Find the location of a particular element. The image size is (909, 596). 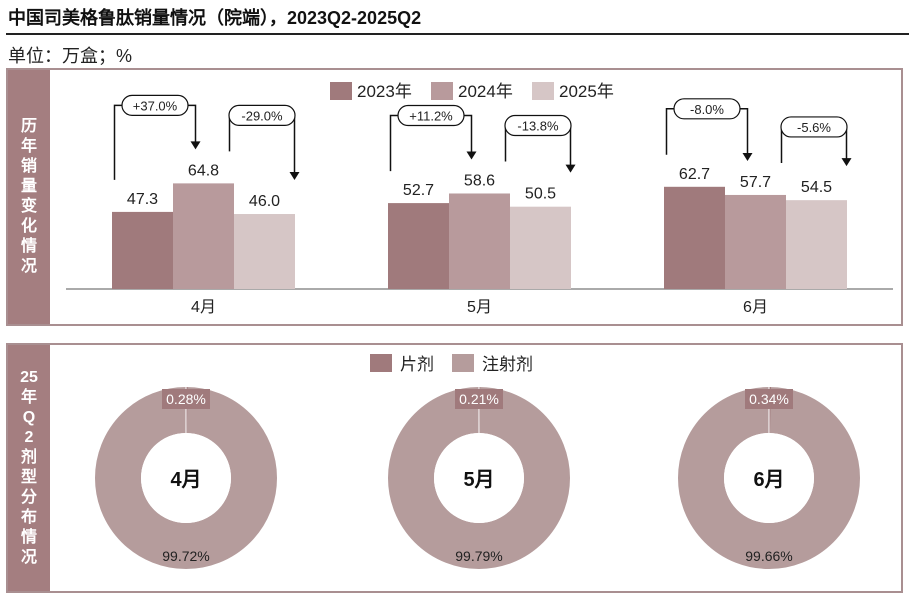

bar-value-label: 52.7 is located at coordinates (418, 190).